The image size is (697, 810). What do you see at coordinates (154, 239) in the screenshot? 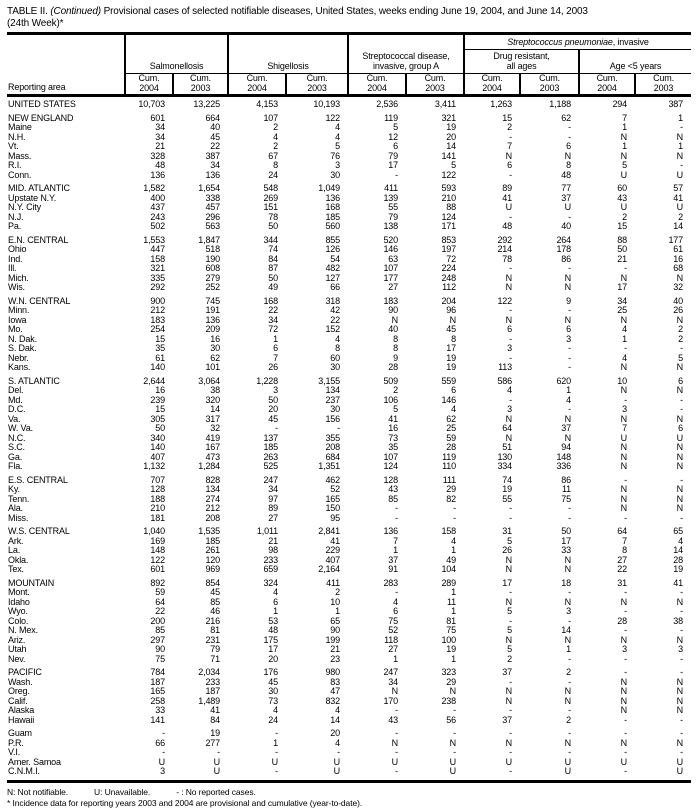
I see `value-cell: 1,553` at bounding box center [154, 239].